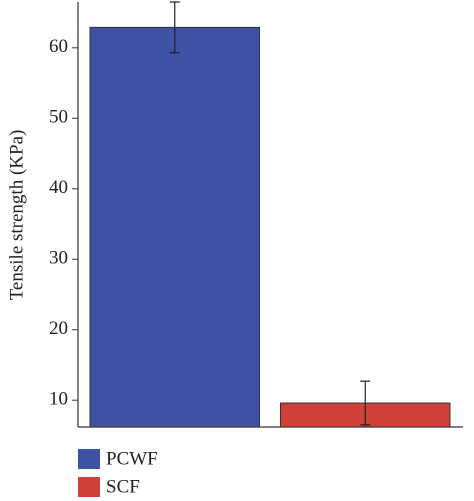 The height and width of the screenshot is (501, 474). What do you see at coordinates (16, 215) in the screenshot?
I see `y-axis-label: Tensile strength (KPa)` at bounding box center [16, 215].